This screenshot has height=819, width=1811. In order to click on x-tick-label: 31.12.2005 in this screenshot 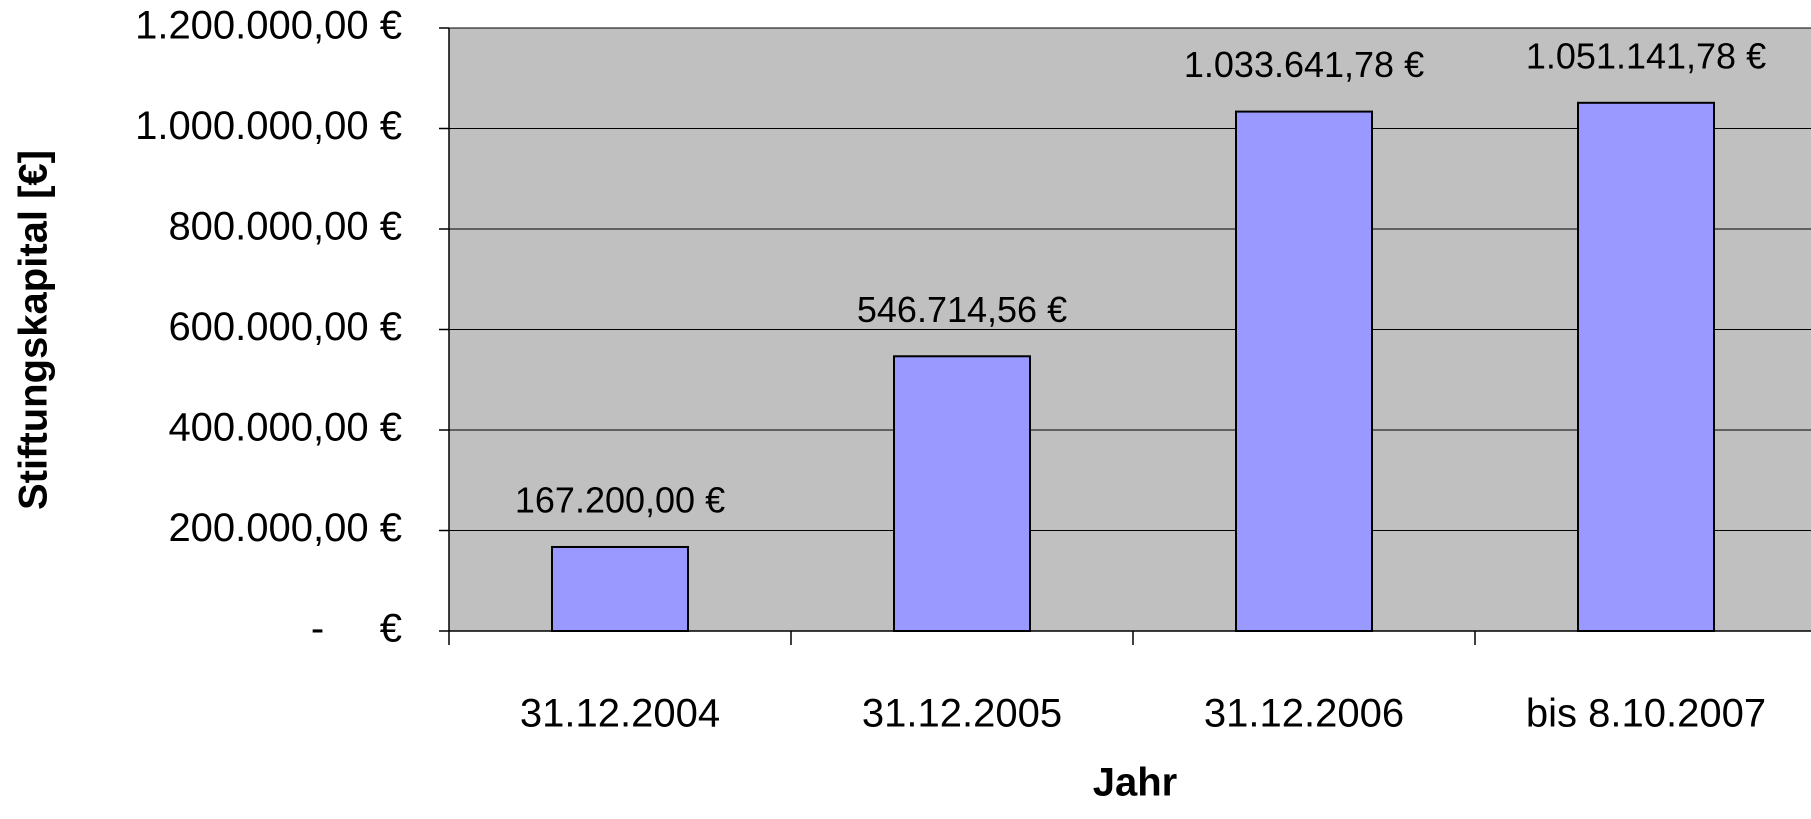, I will do `click(962, 714)`.